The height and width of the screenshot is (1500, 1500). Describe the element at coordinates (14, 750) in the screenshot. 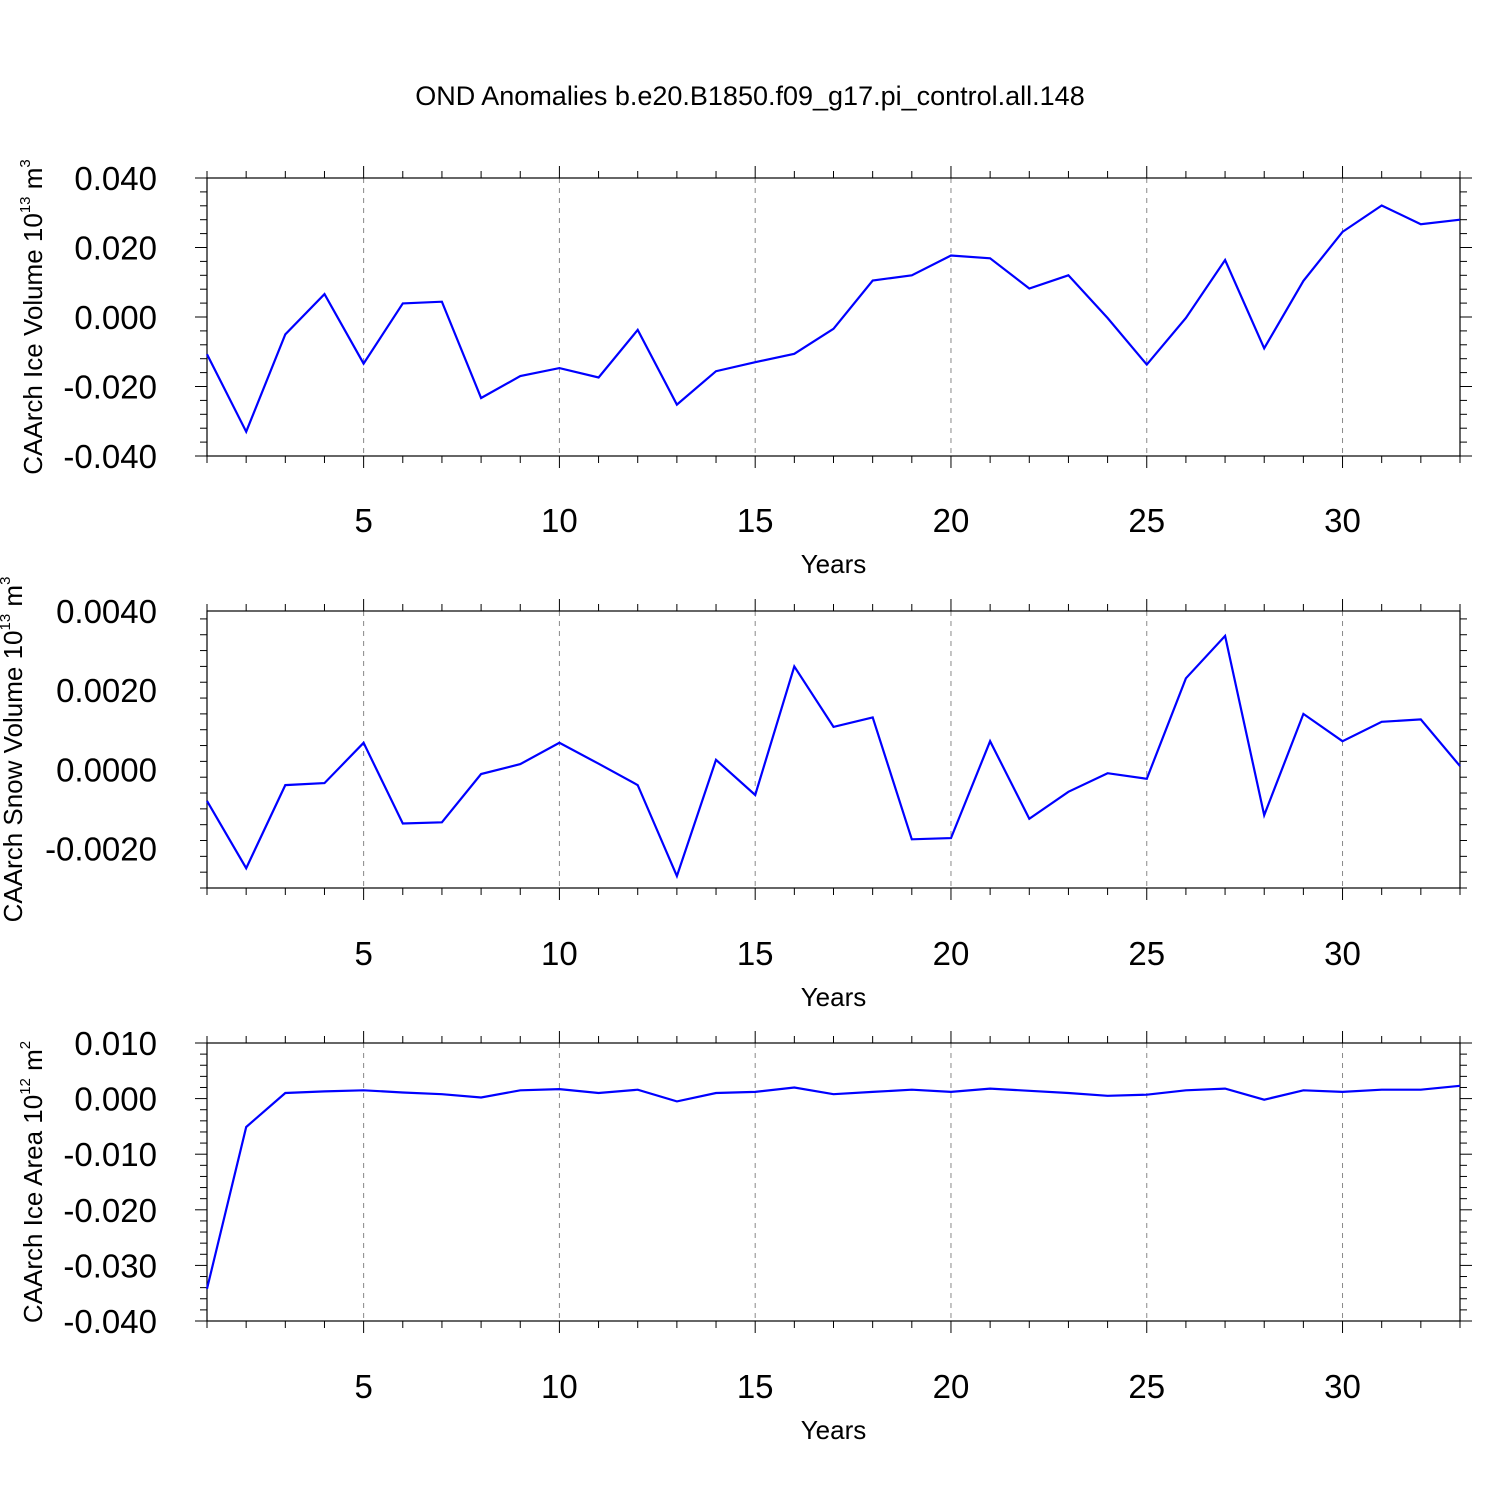

I see `y-axis-label: CAArch Snow Volume 1013 m3` at that location.